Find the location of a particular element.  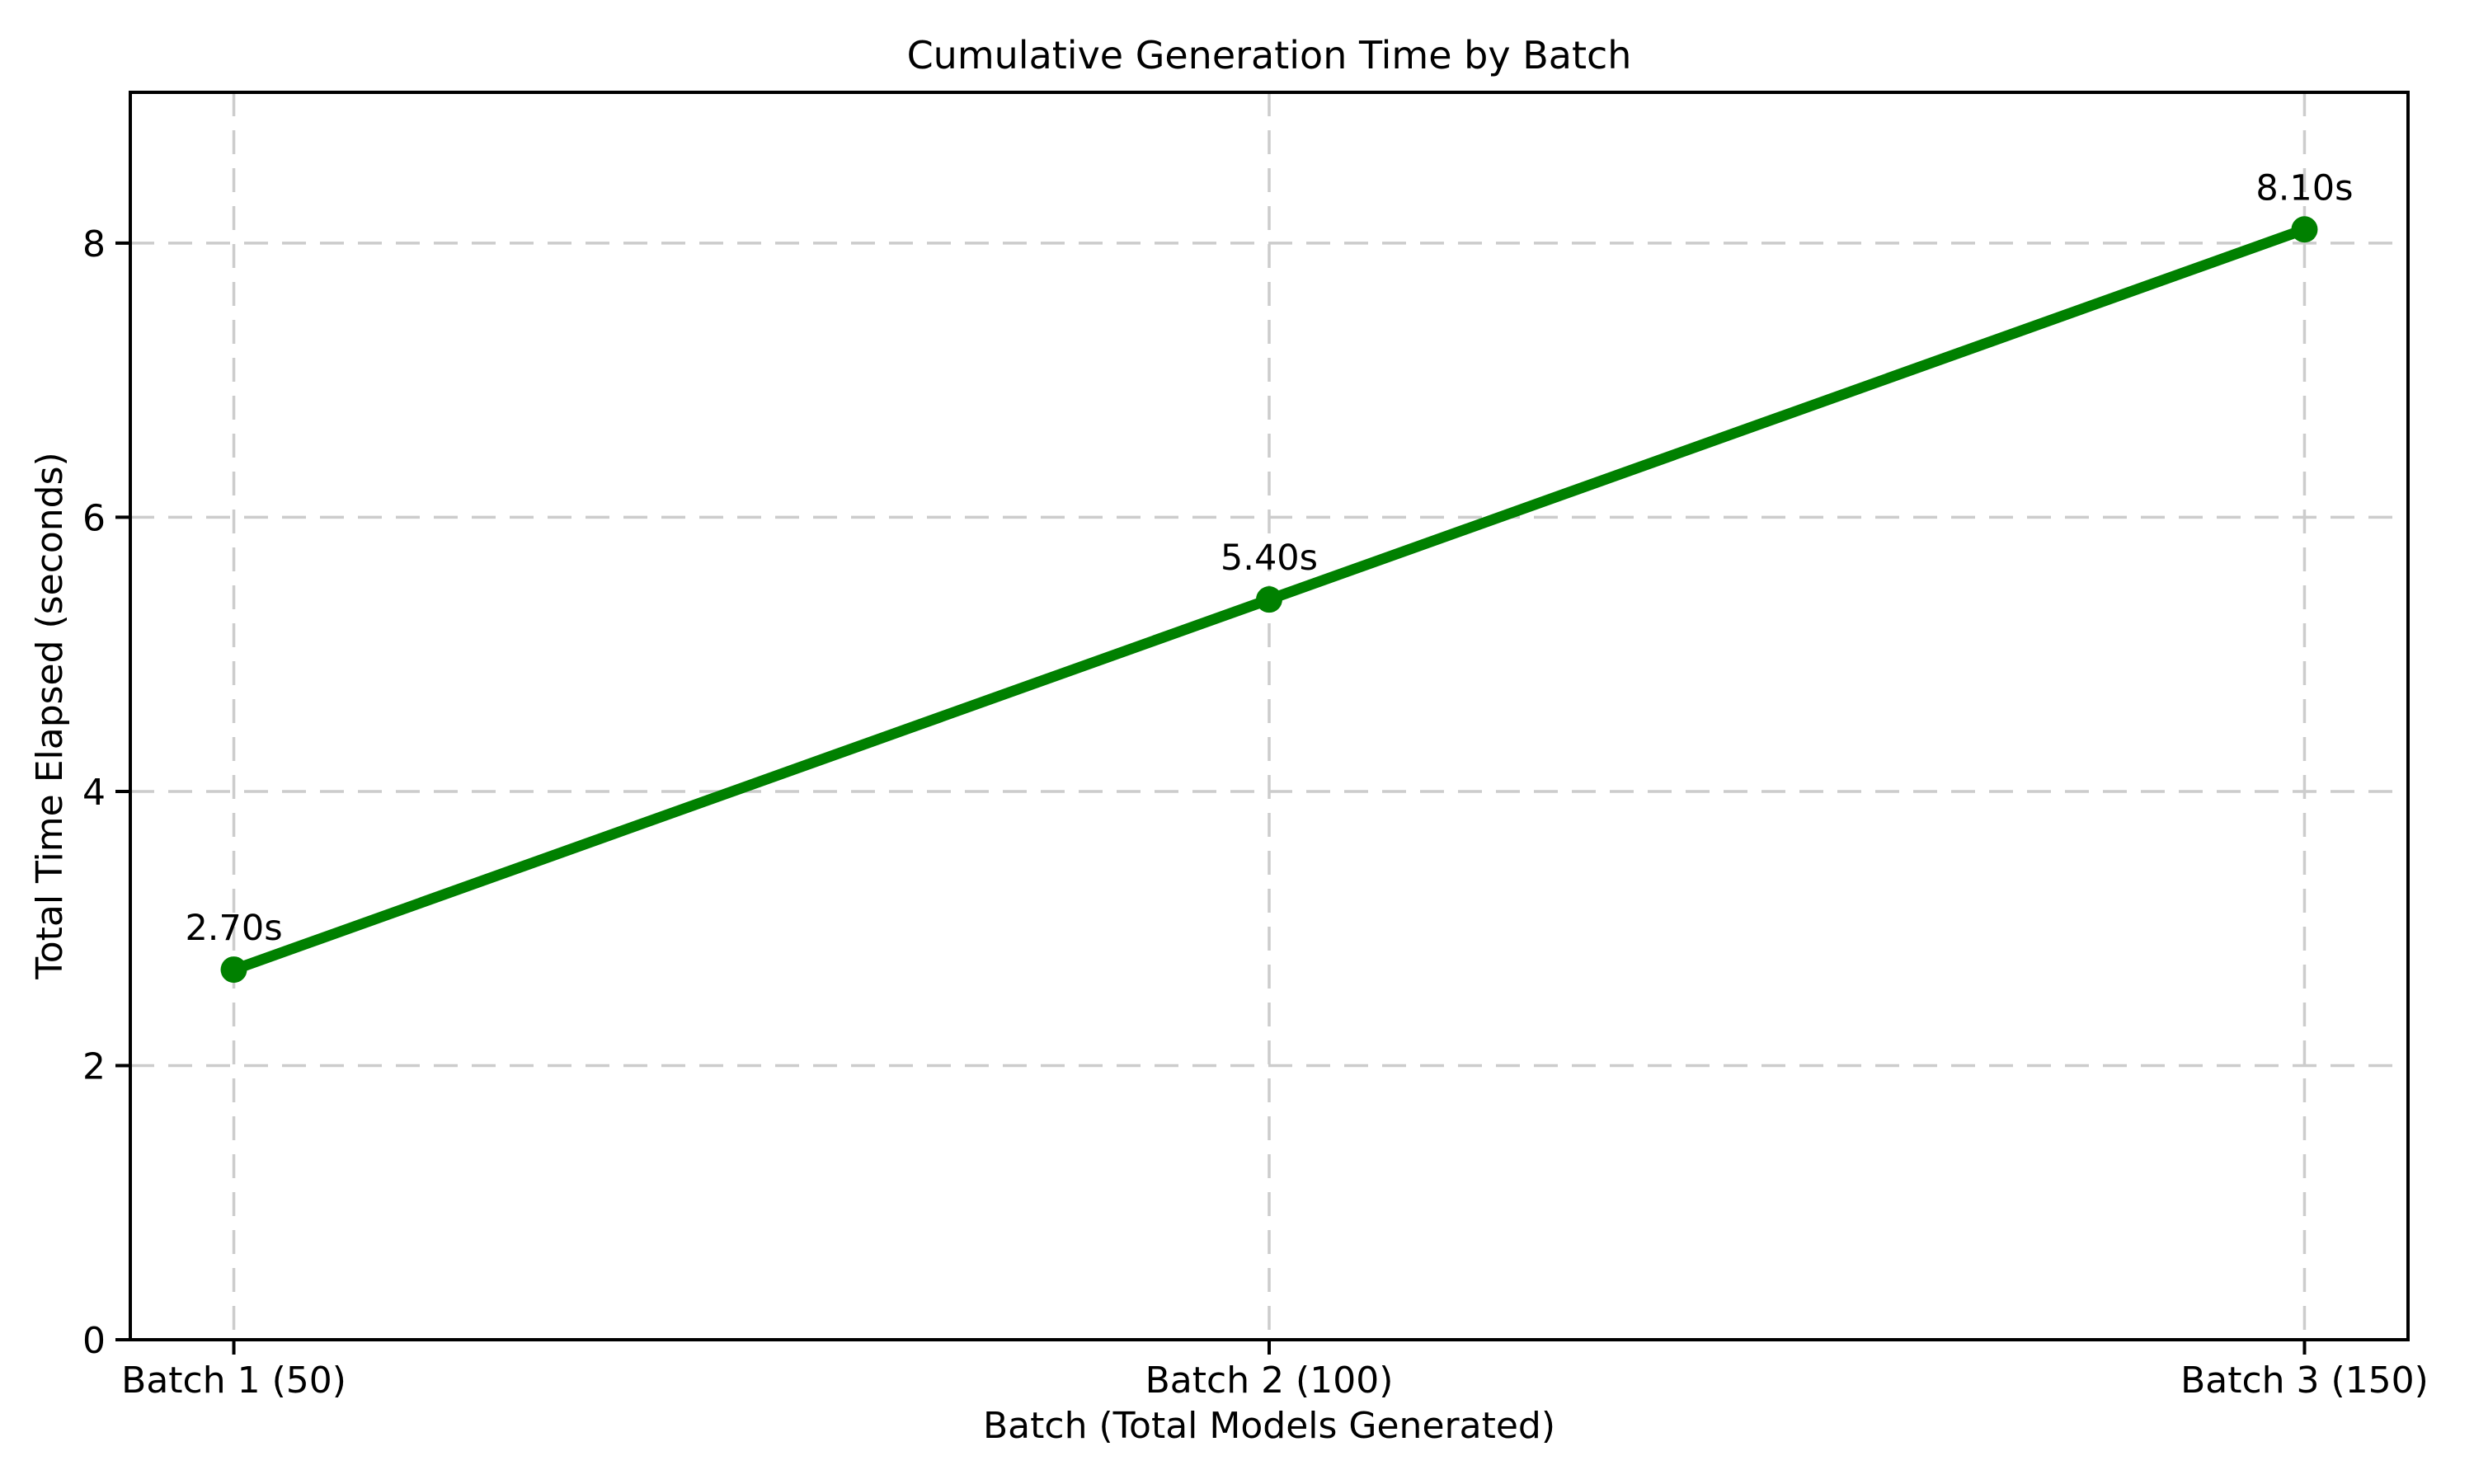

chart-title: Cumulative Generation Time by Batch is located at coordinates (1269, 55).